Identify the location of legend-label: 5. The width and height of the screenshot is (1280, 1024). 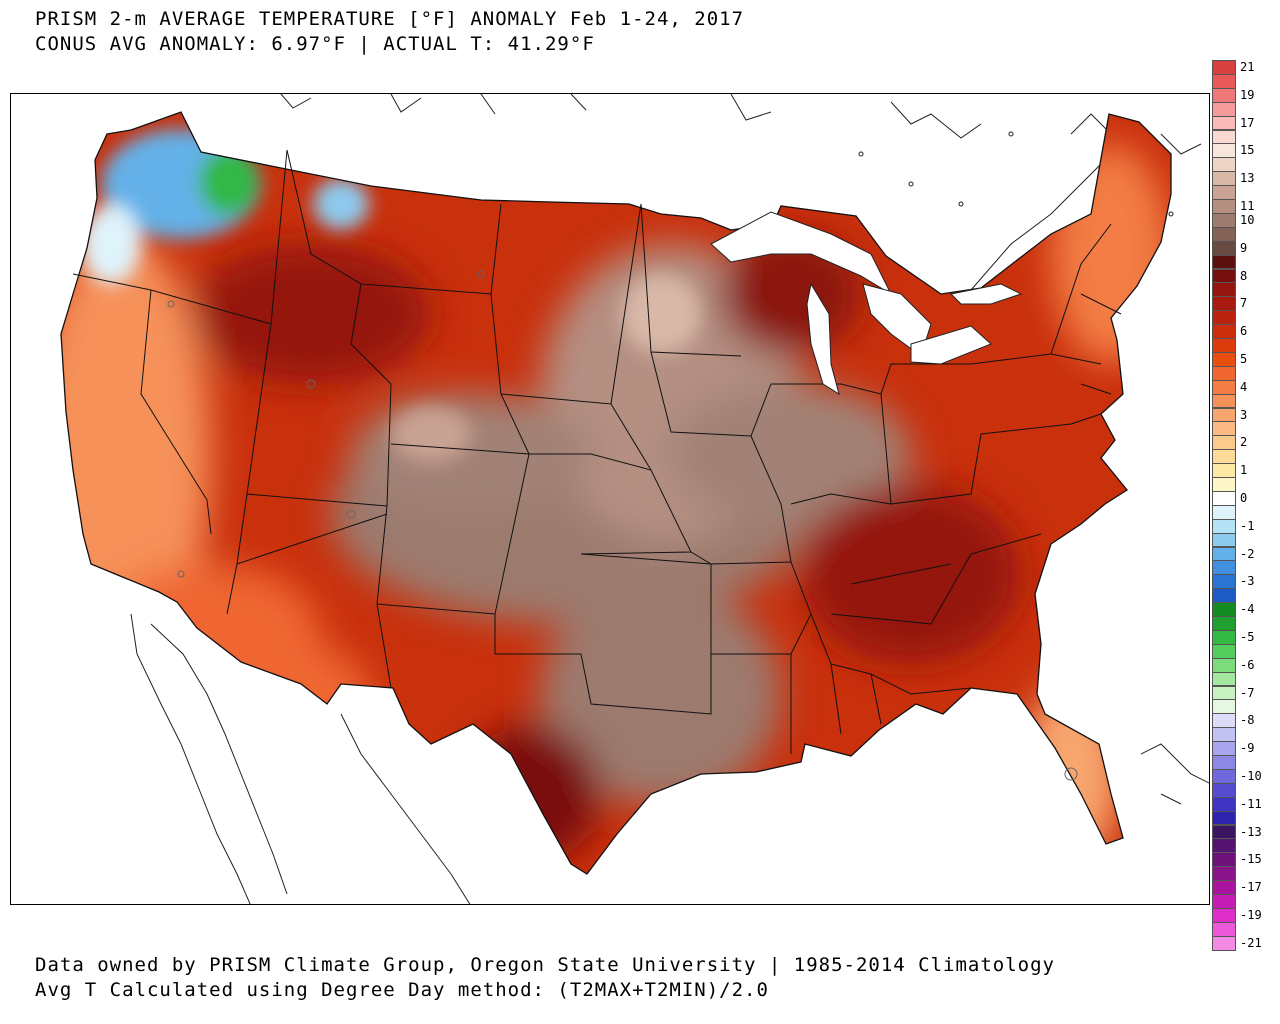
(1244, 358).